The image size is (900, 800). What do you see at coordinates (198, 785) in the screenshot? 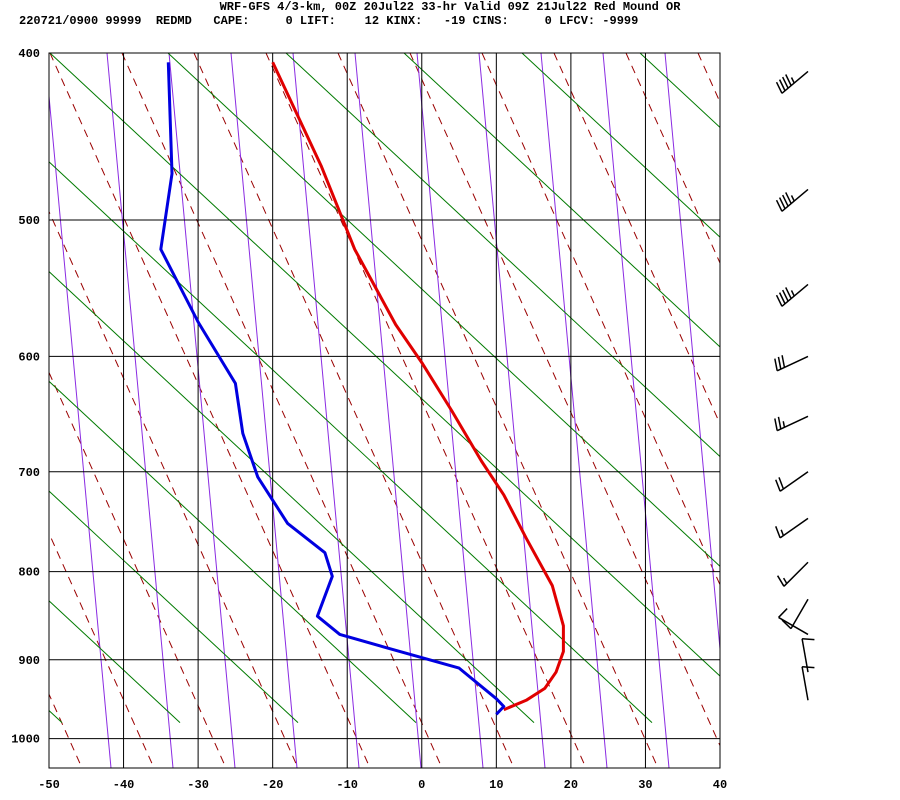
I see `x-tick-label: -30` at bounding box center [198, 785].